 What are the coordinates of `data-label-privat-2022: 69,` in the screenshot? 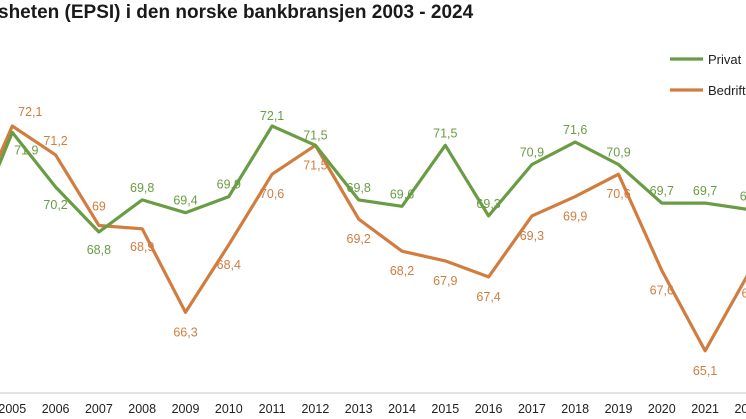 It's located at (743, 197).